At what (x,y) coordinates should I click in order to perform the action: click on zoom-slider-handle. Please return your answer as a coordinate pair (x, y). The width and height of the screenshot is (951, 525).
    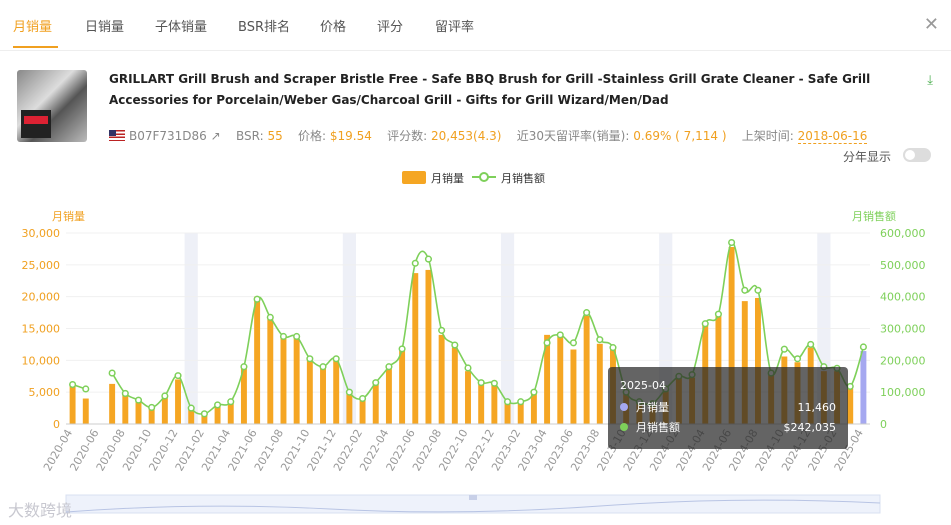
    Looking at the image, I should click on (473, 497).